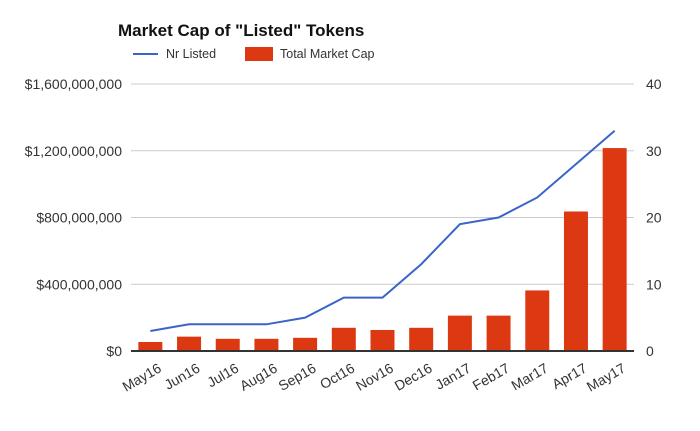 This screenshot has height=431, width=700. What do you see at coordinates (413, 377) in the screenshot?
I see `x-tick-label: Dec16` at bounding box center [413, 377].